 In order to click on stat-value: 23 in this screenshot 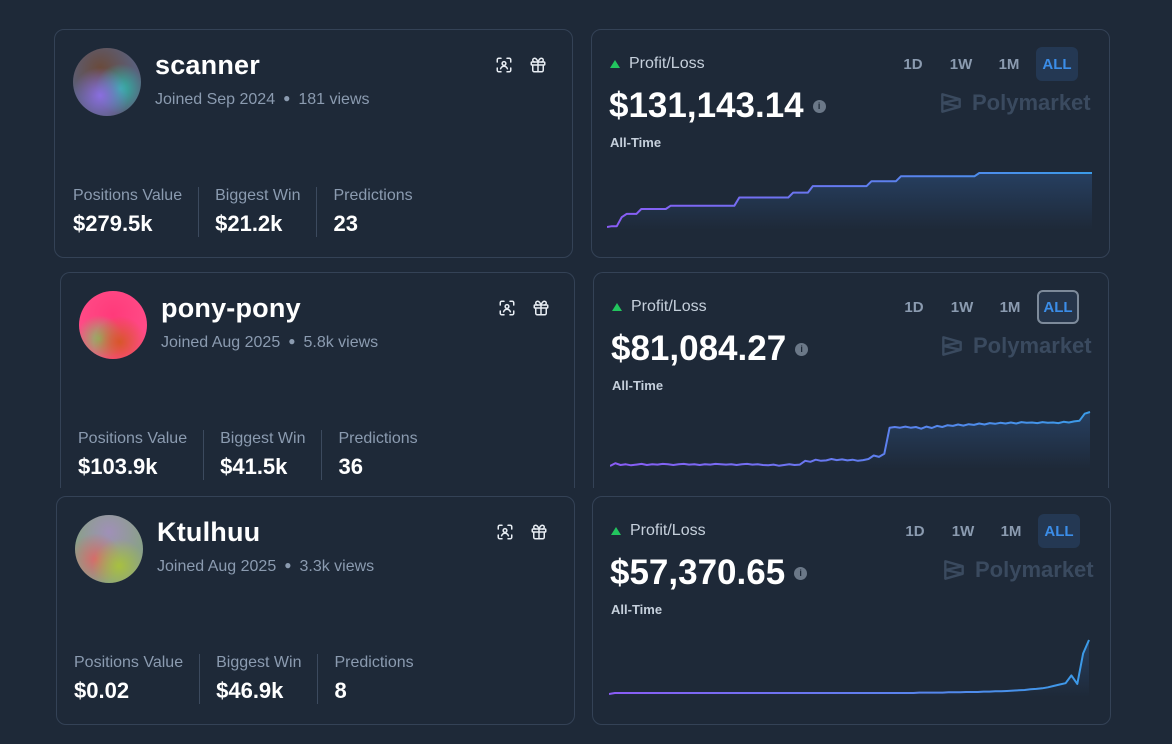, I will do `click(345, 223)`.